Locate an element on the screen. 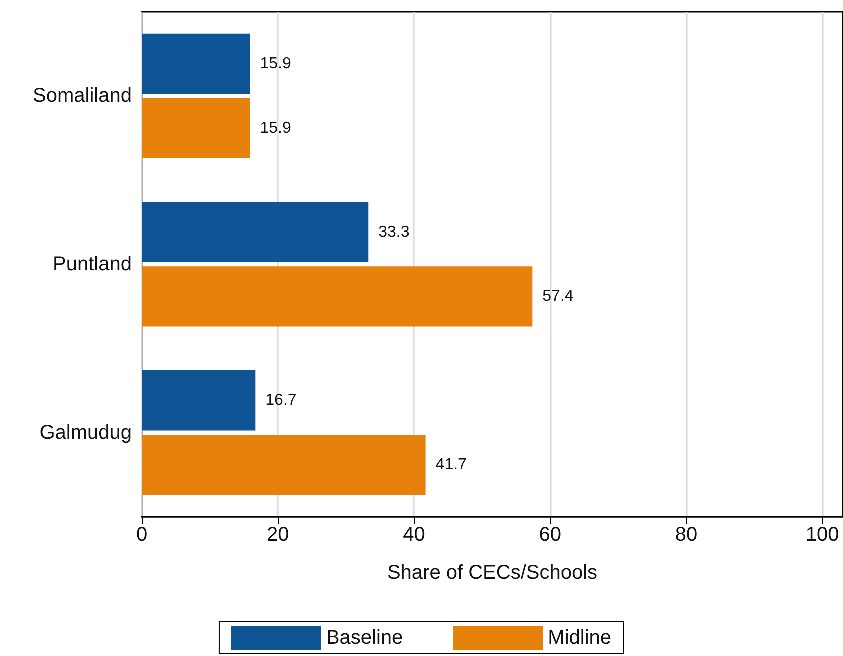 This screenshot has height=656, width=843. y-tick-label: Puntland is located at coordinates (92, 265).